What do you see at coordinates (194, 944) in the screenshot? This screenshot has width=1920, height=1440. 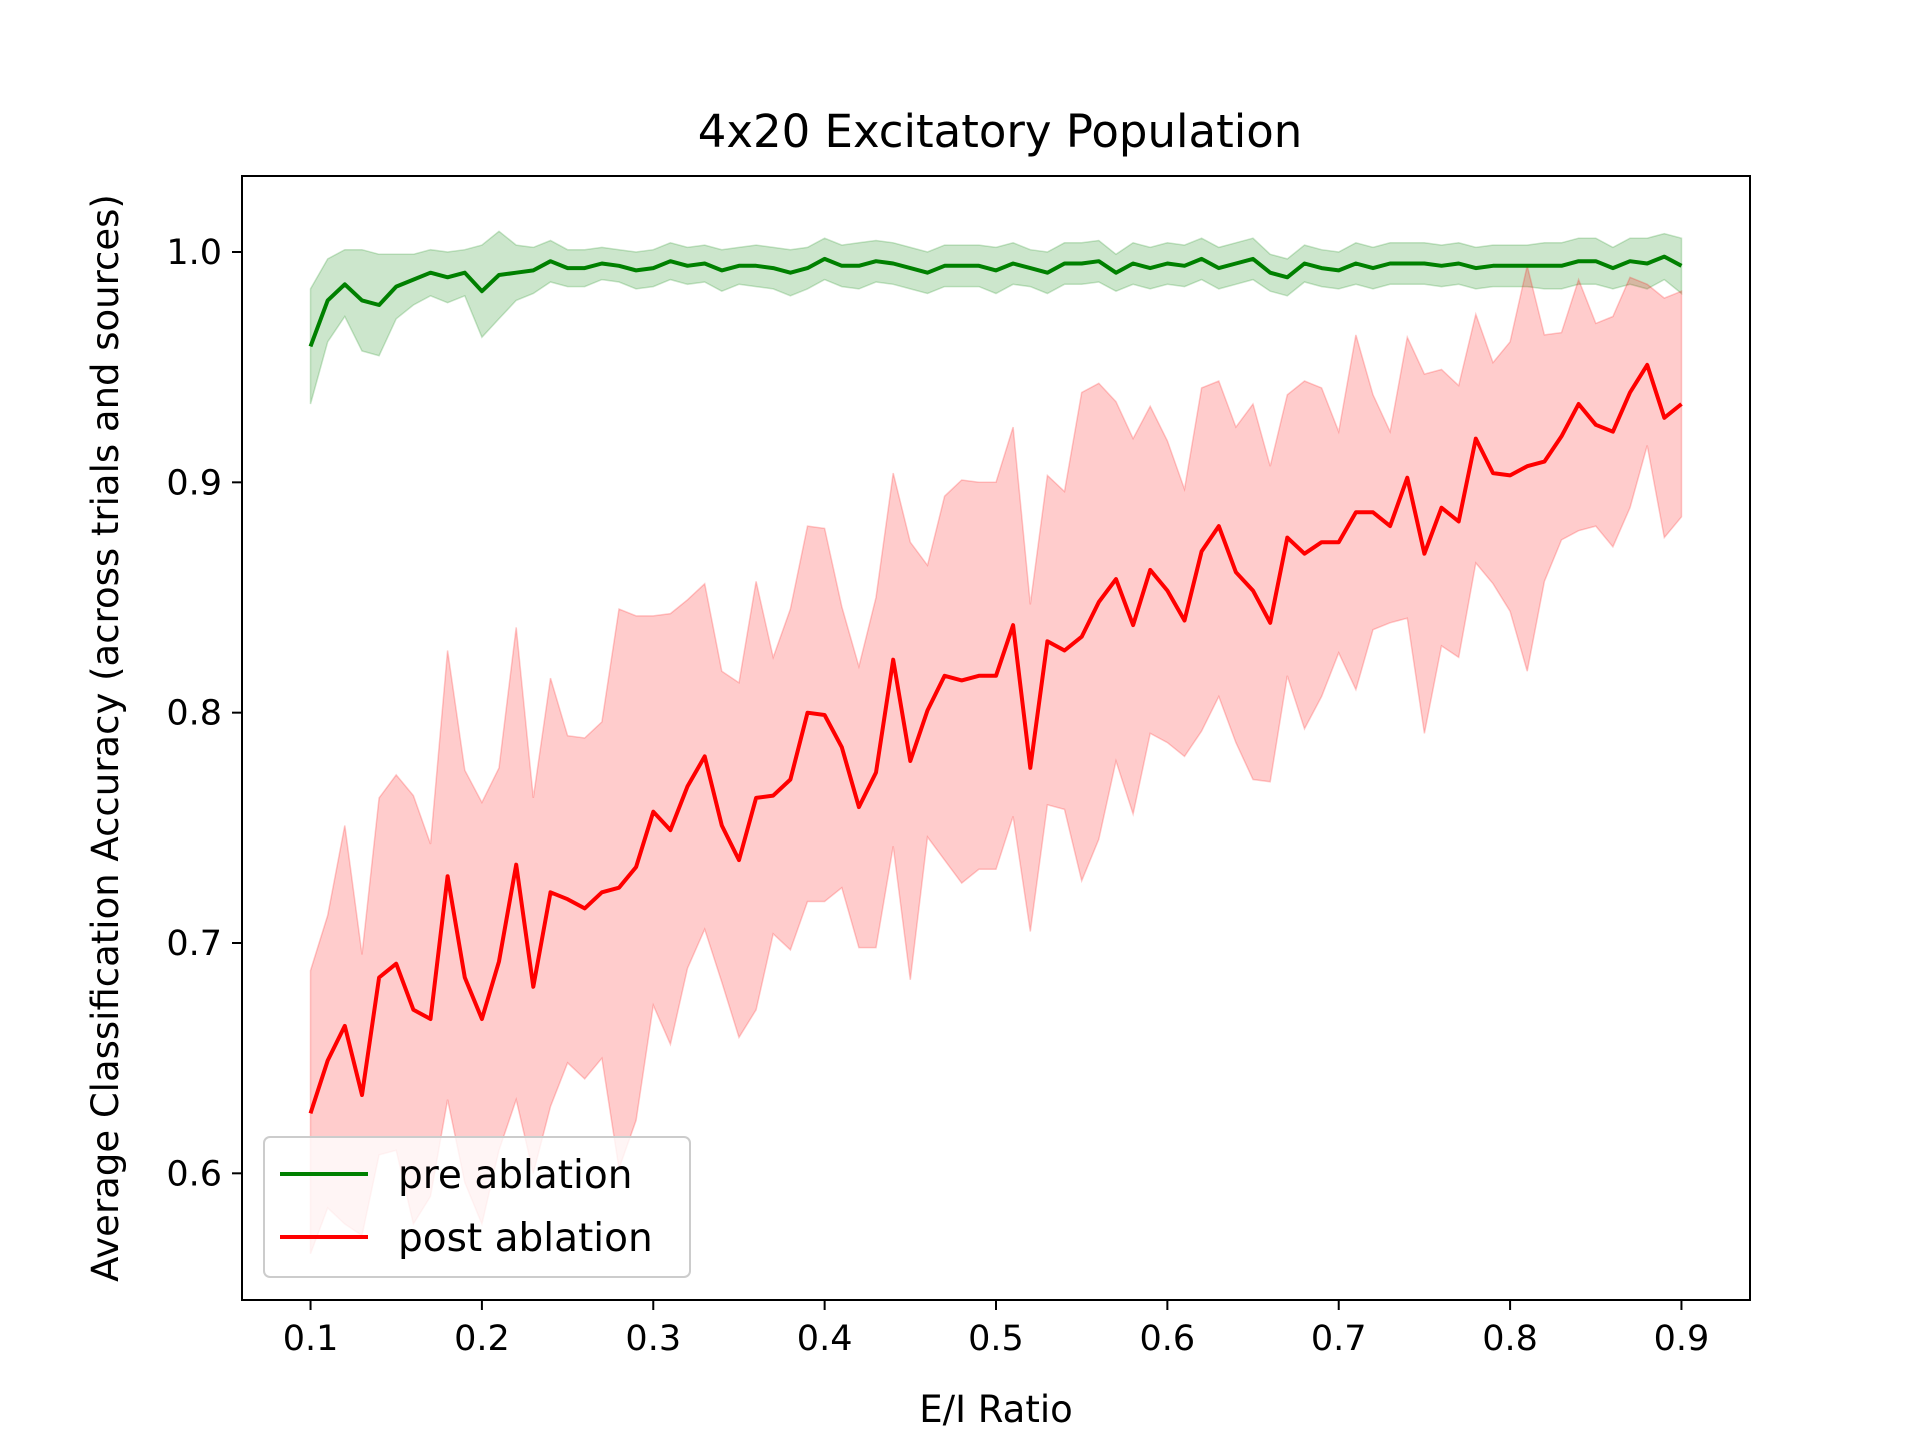 I see `y-tick-label: 0.7` at bounding box center [194, 944].